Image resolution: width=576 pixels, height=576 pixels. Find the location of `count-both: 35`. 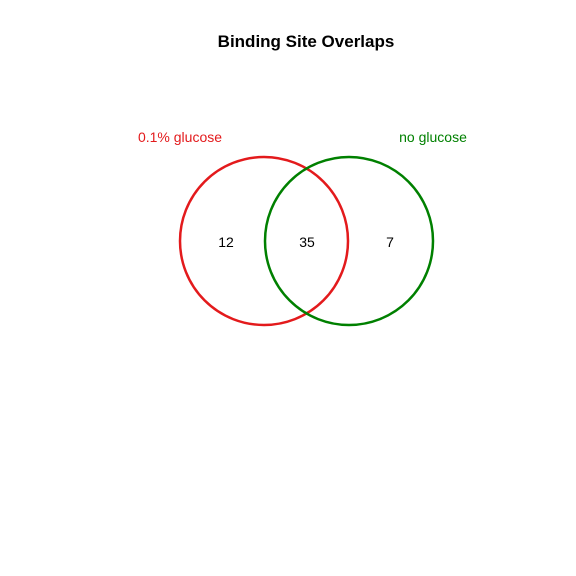

count-both: 35 is located at coordinates (307, 242).